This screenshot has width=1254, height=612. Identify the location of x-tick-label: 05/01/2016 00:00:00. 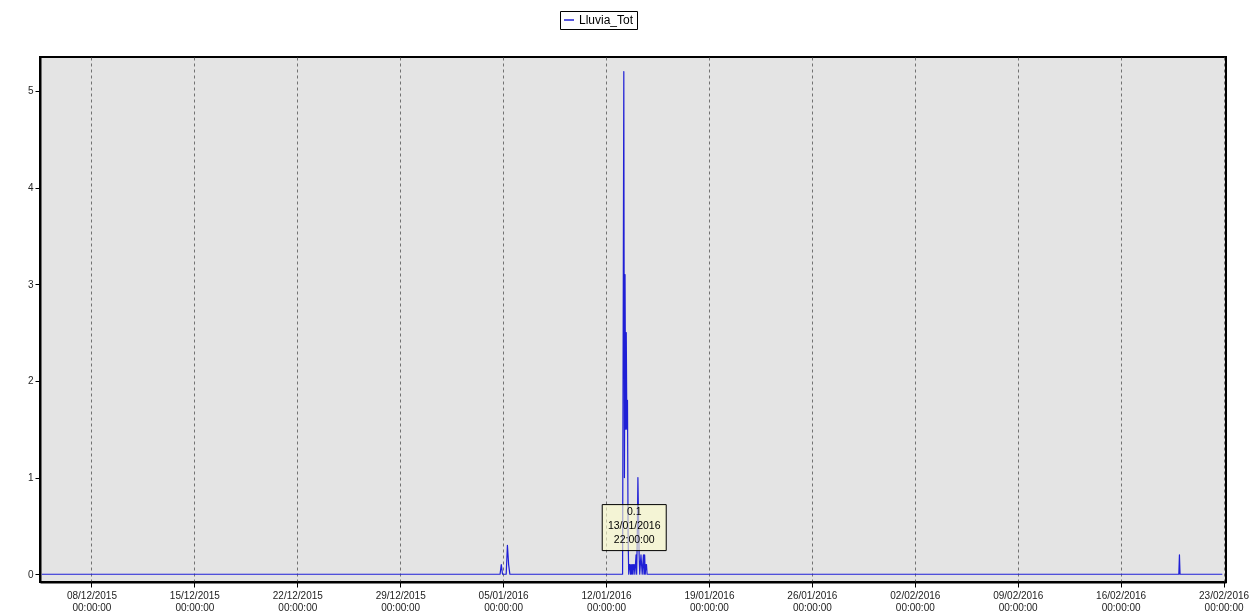
(504, 600).